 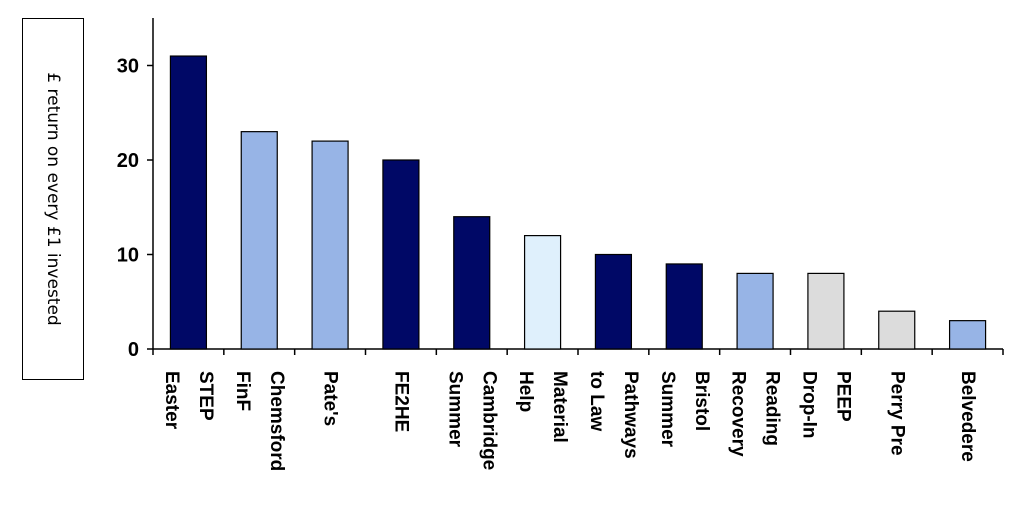 I want to click on category-label: FinF, so click(x=242, y=391).